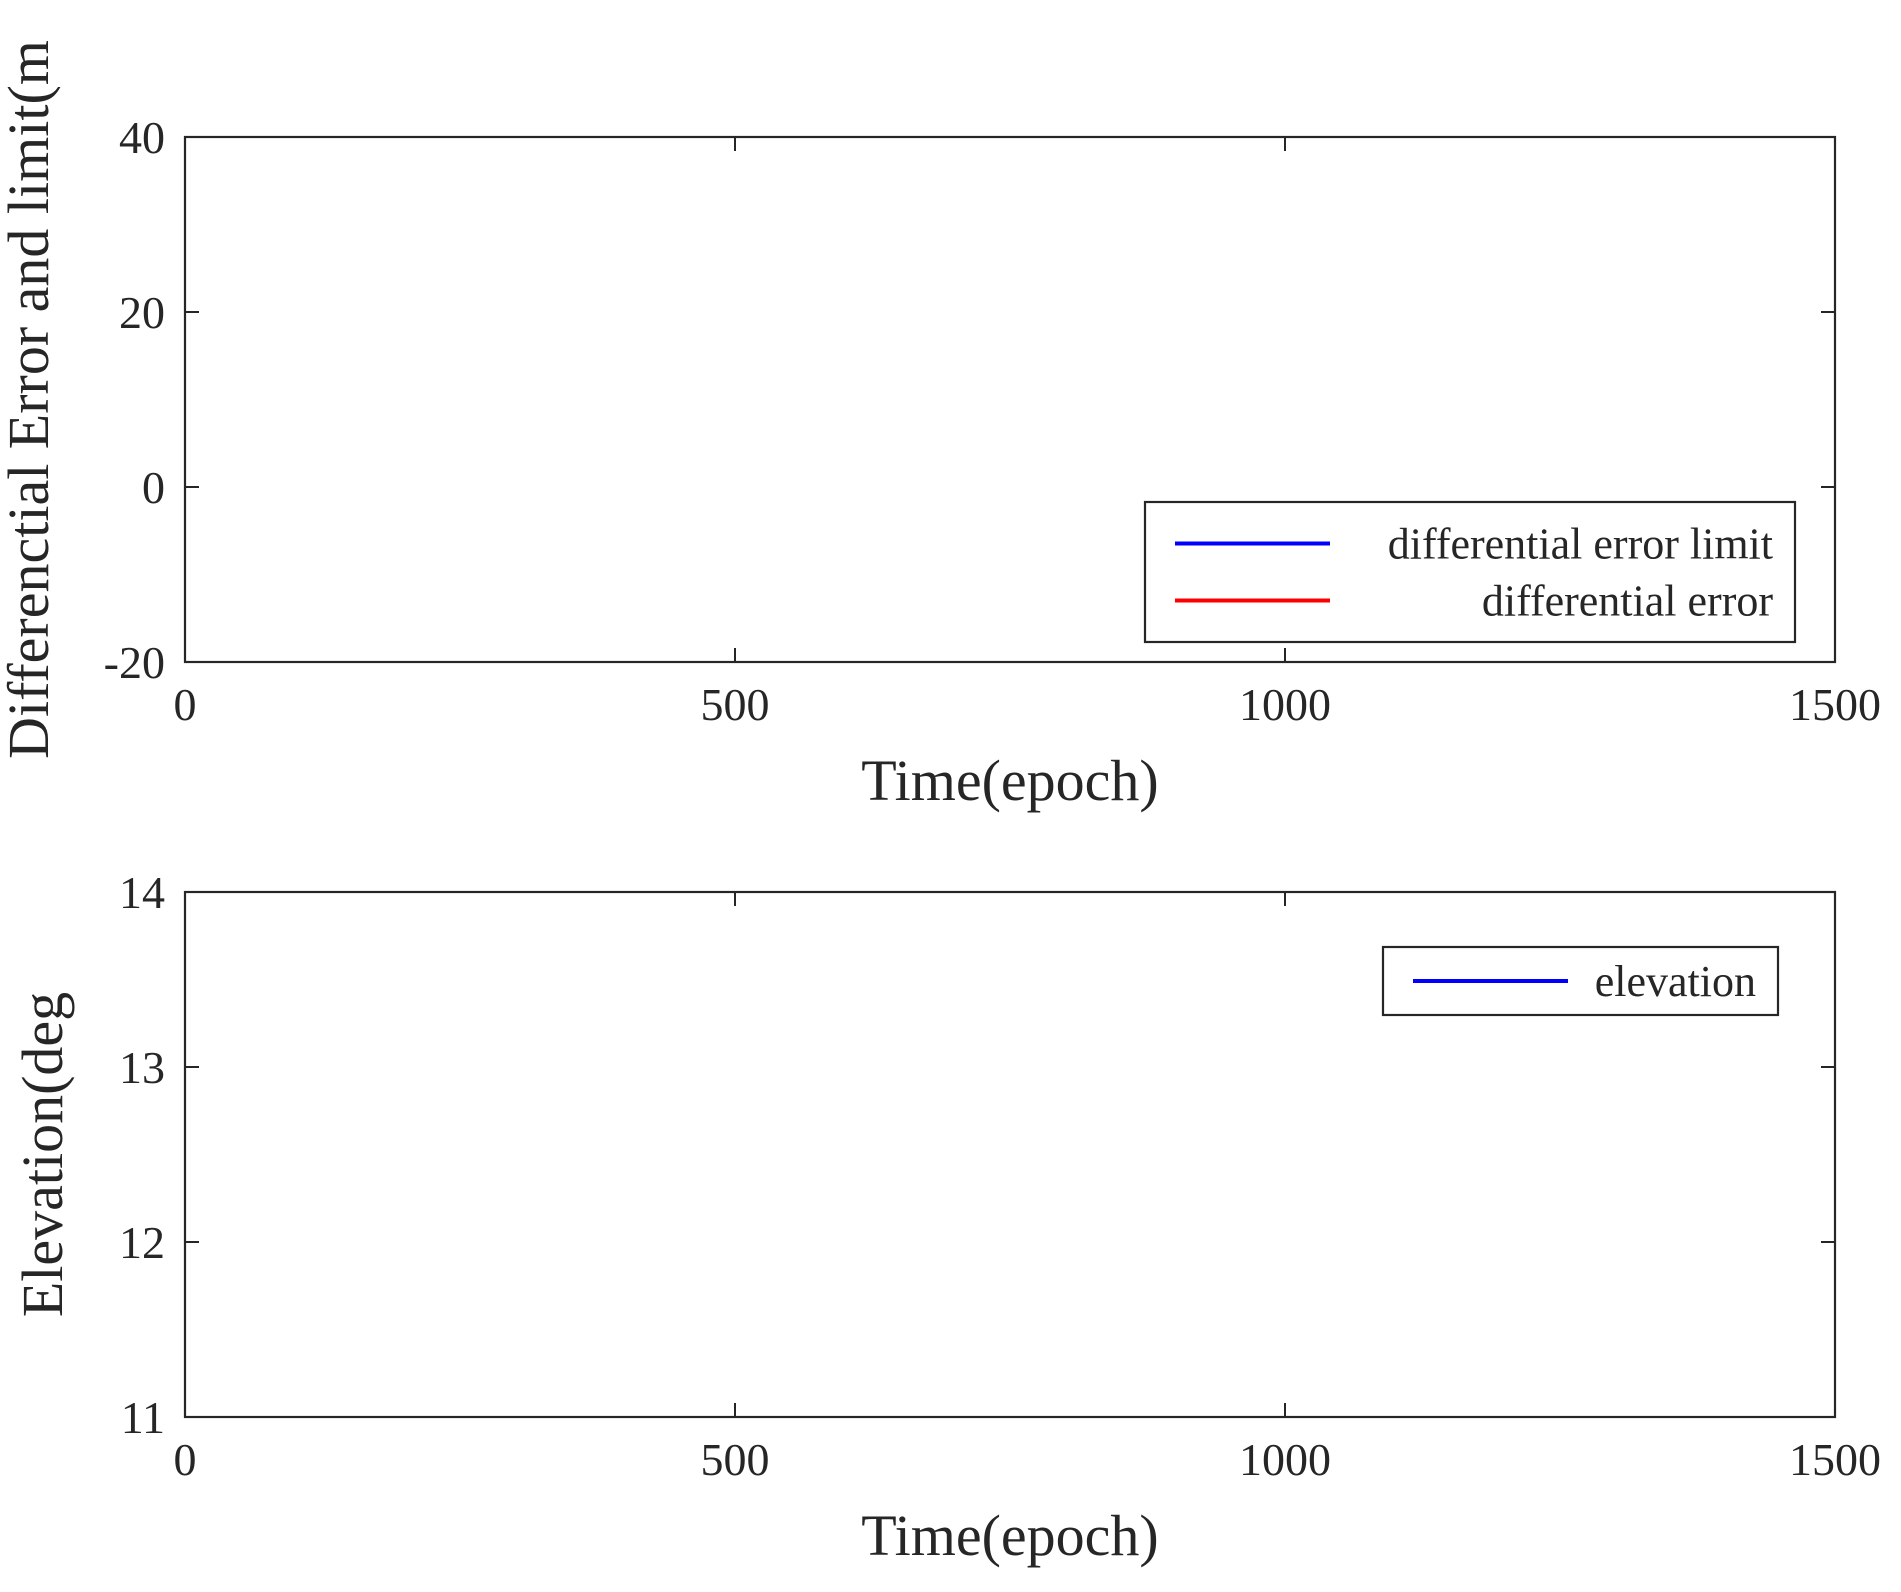 The height and width of the screenshot is (1592, 1901). I want to click on y-tick-label: 20, so click(142, 312).